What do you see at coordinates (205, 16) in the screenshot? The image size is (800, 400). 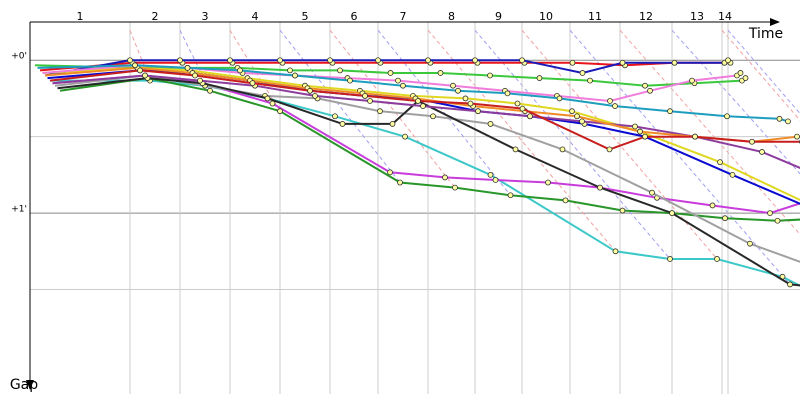 I see `lap-label: 3` at bounding box center [205, 16].